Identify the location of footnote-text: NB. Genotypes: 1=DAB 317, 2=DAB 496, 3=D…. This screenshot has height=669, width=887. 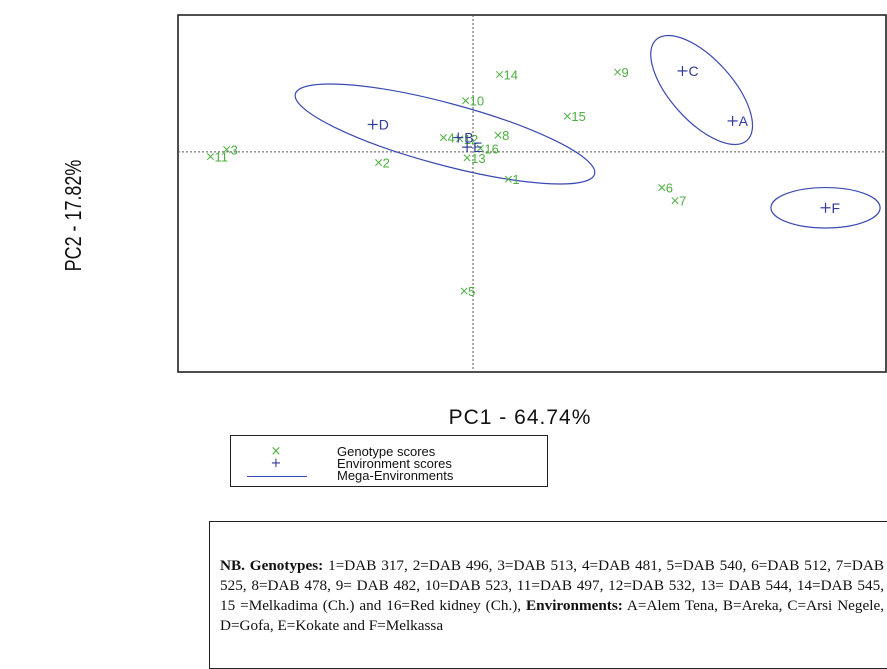
(552, 596).